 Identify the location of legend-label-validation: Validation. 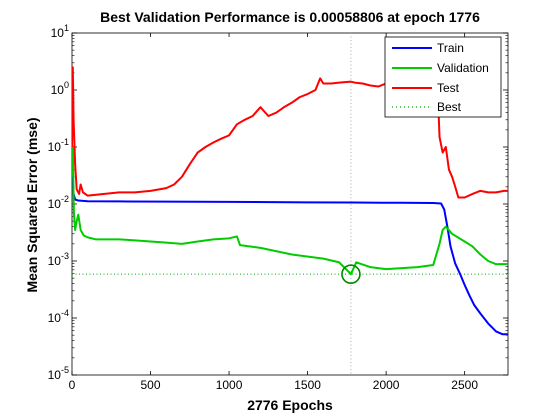
(463, 68).